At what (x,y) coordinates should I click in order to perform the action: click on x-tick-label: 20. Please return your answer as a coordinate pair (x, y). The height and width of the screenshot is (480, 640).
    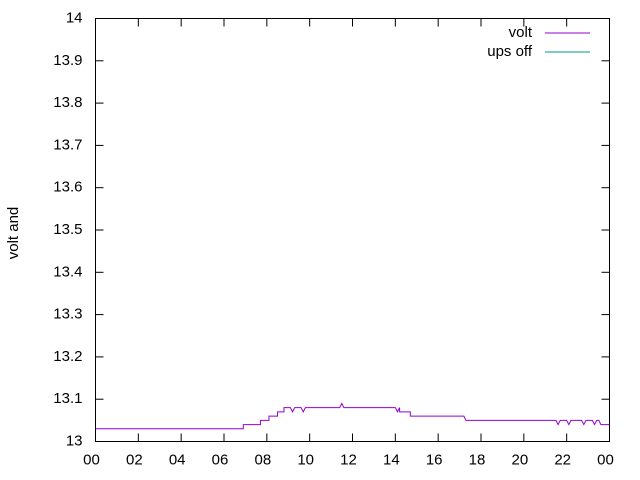
    Looking at the image, I should click on (519, 459).